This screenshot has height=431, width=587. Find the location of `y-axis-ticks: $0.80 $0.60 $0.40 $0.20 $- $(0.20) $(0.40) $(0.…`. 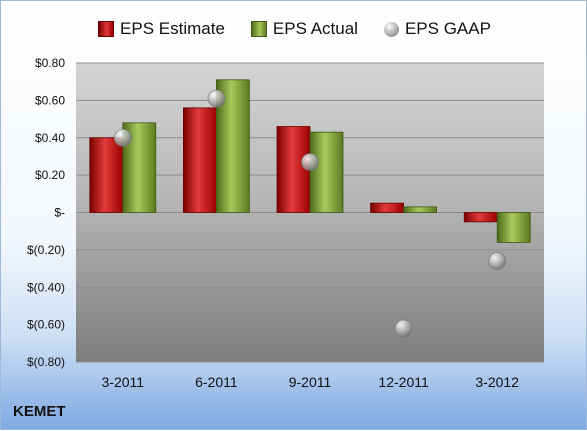

y-axis-ticks: $0.80 $0.60 $0.40 $0.20 $- $(0.20) $(0.40) $(0.… is located at coordinates (46, 212).